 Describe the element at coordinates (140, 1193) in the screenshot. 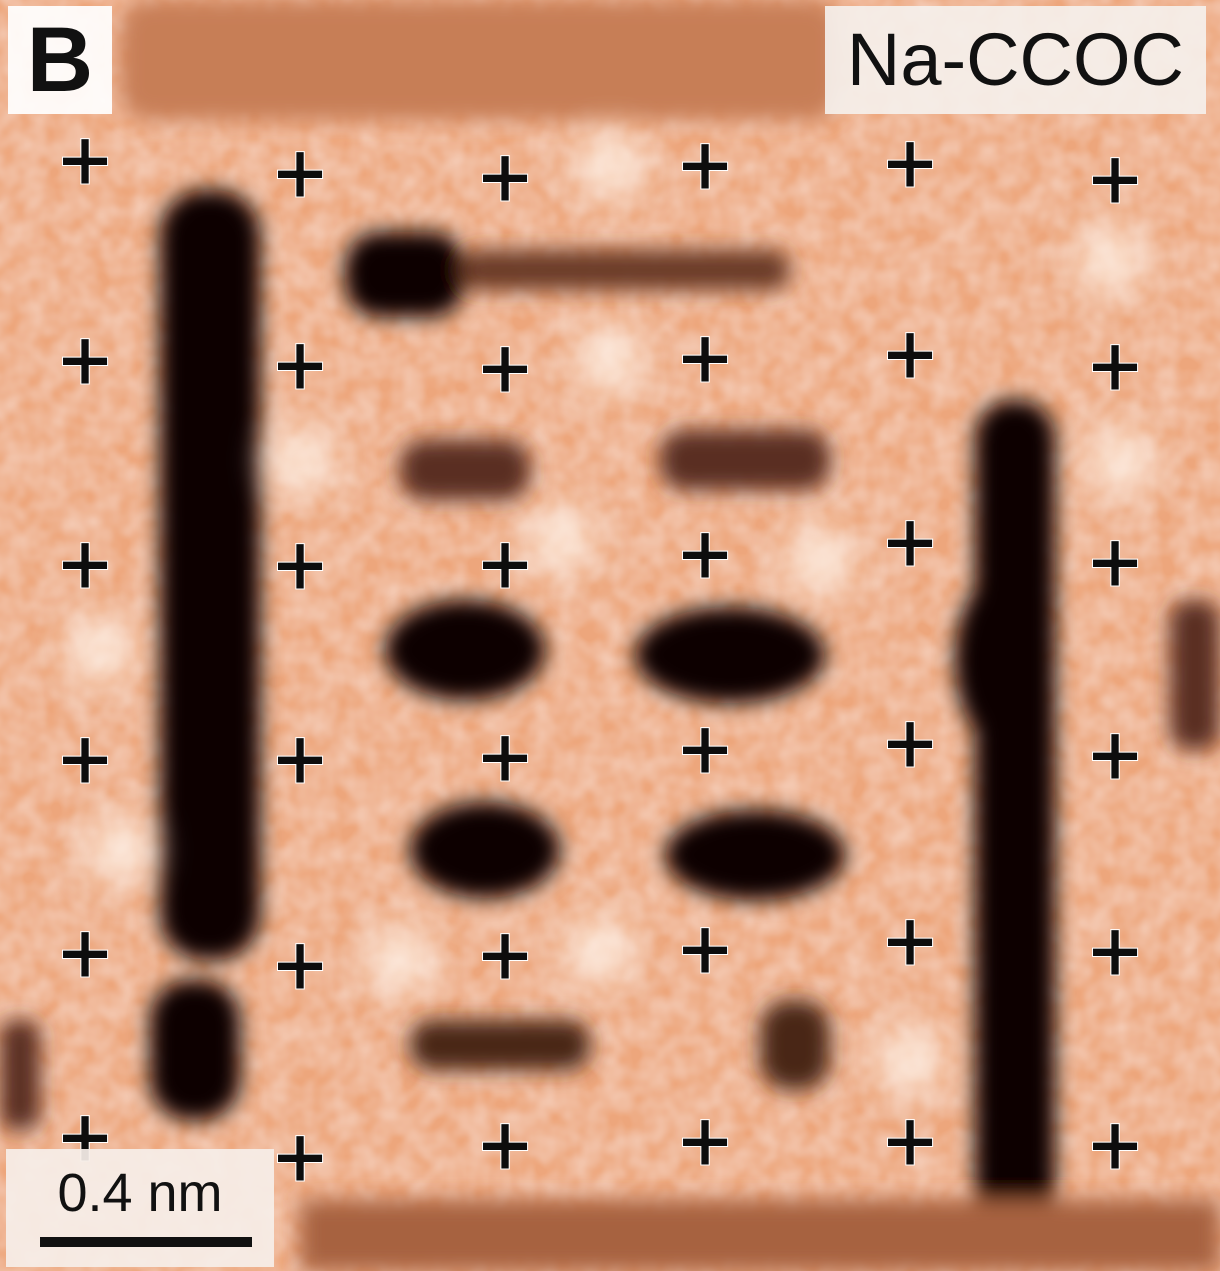

I see `scale-bar-label: 0.4 nm` at that location.